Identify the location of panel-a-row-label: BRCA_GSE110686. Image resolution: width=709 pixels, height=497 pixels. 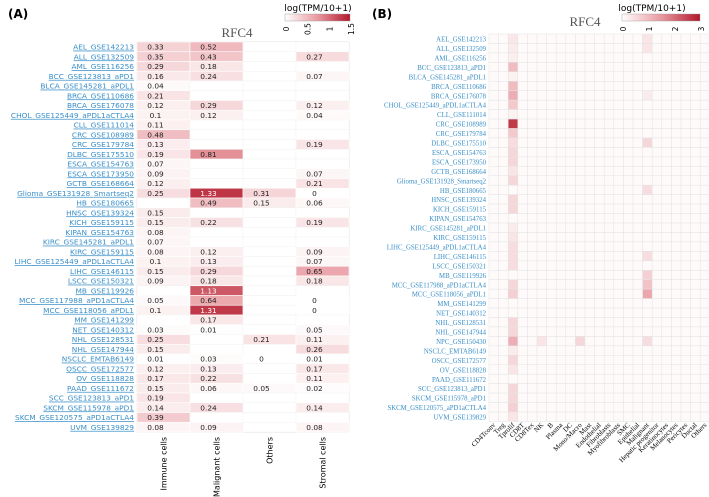
(100, 95).